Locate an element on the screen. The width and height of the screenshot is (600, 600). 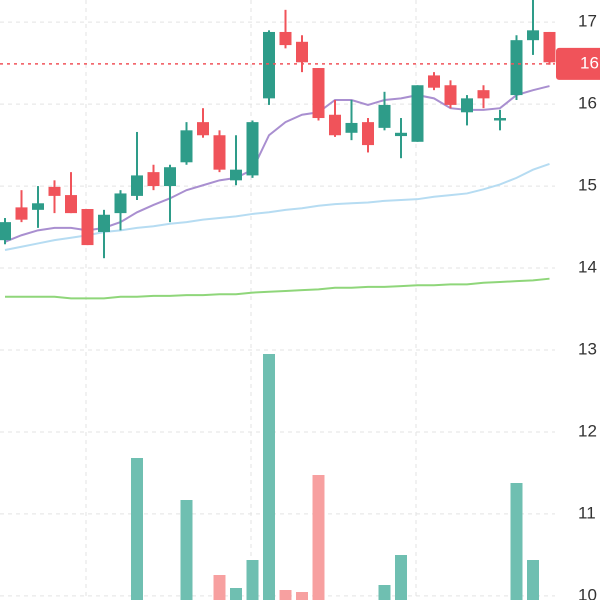
y-tick-label: 14 is located at coordinates (587, 267).